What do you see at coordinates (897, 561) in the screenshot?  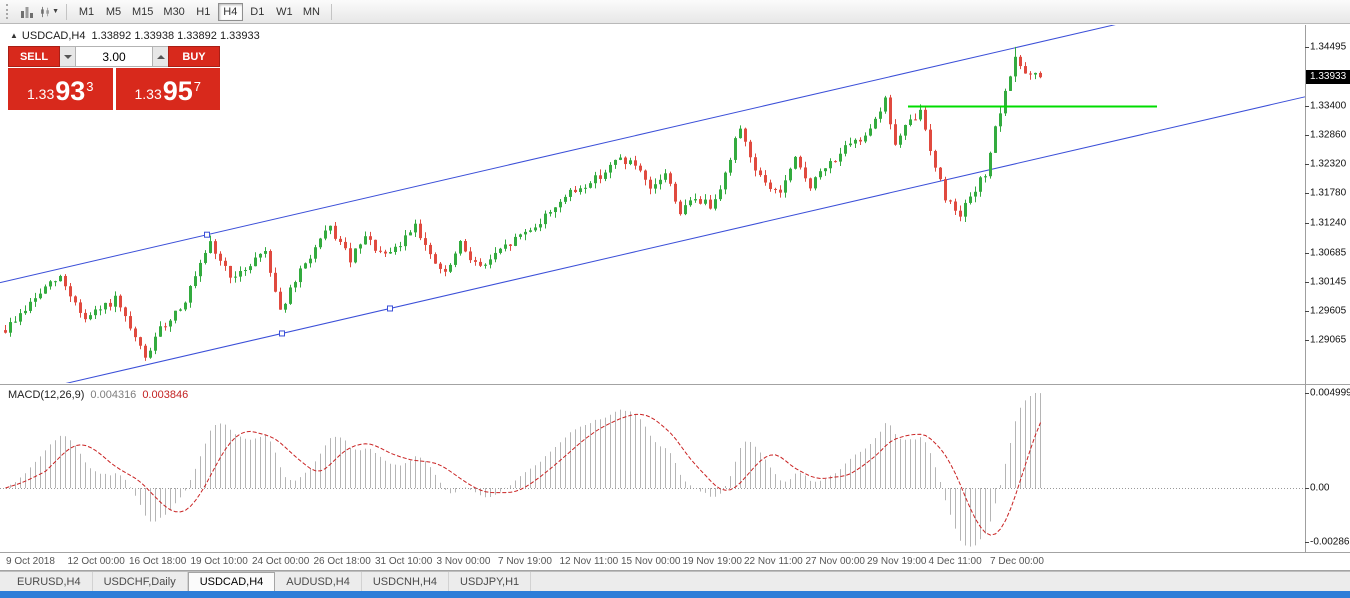 I see `time-axis-label: 29 Nov 19:00` at bounding box center [897, 561].